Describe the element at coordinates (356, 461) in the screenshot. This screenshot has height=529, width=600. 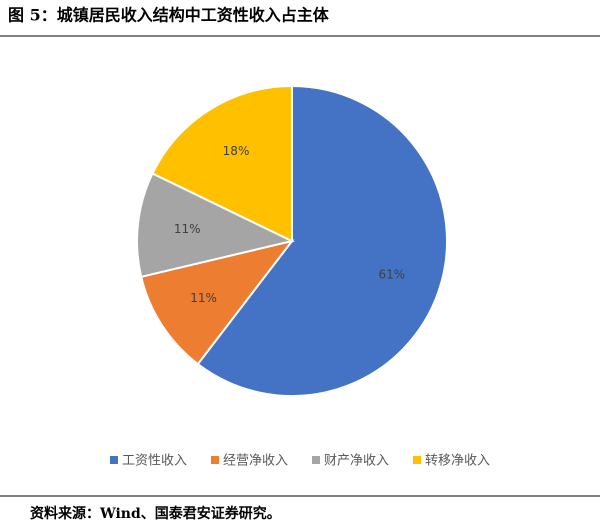
I see `legend-label: 财产净收入` at that location.